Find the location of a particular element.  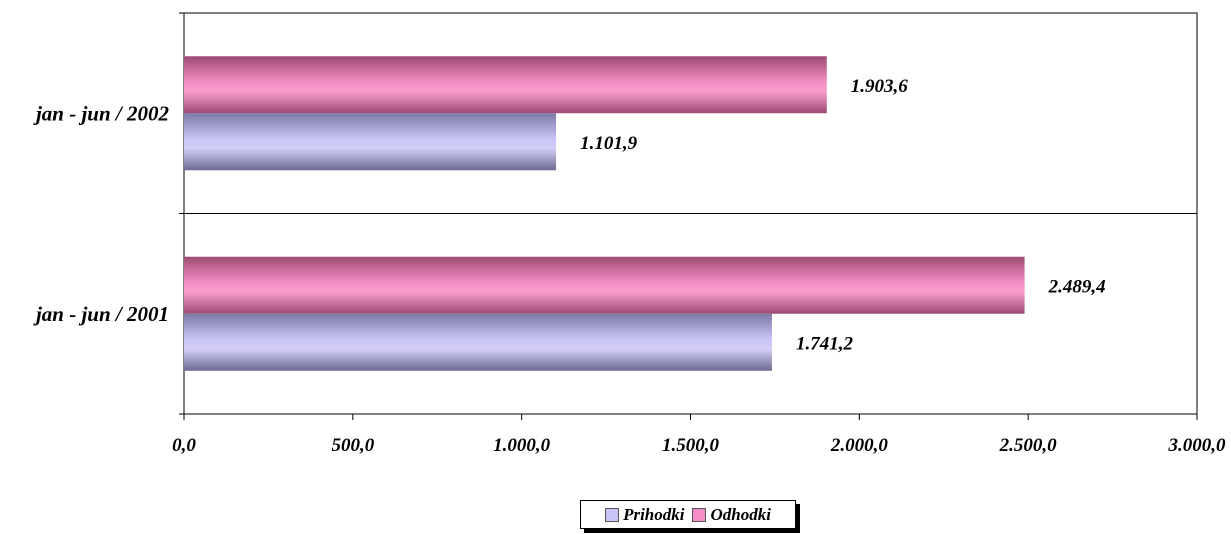

y-tick-label: jan - jun / 2002 is located at coordinates (101, 113).